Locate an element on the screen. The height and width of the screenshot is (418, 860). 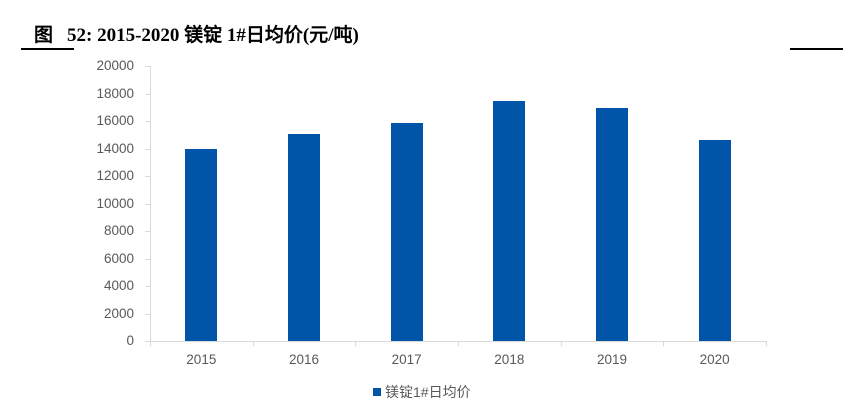
y-tick-label: 2000 is located at coordinates (118, 313).